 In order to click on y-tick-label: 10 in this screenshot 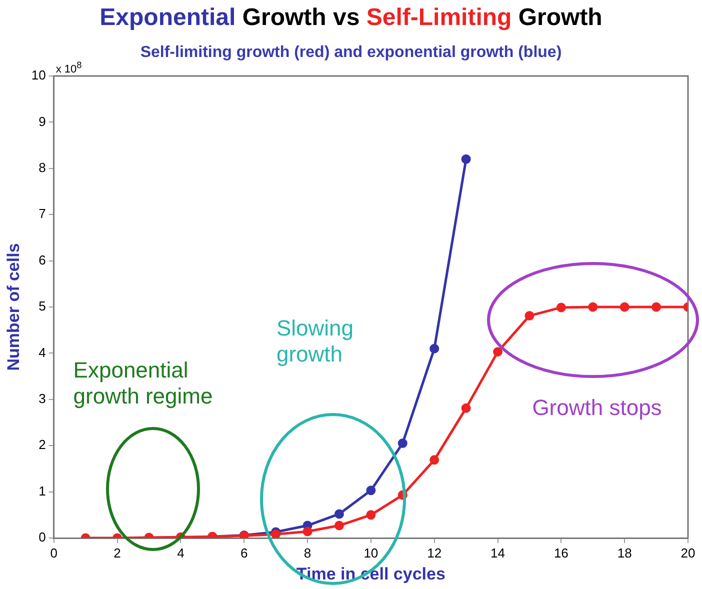, I will do `click(38, 75)`.